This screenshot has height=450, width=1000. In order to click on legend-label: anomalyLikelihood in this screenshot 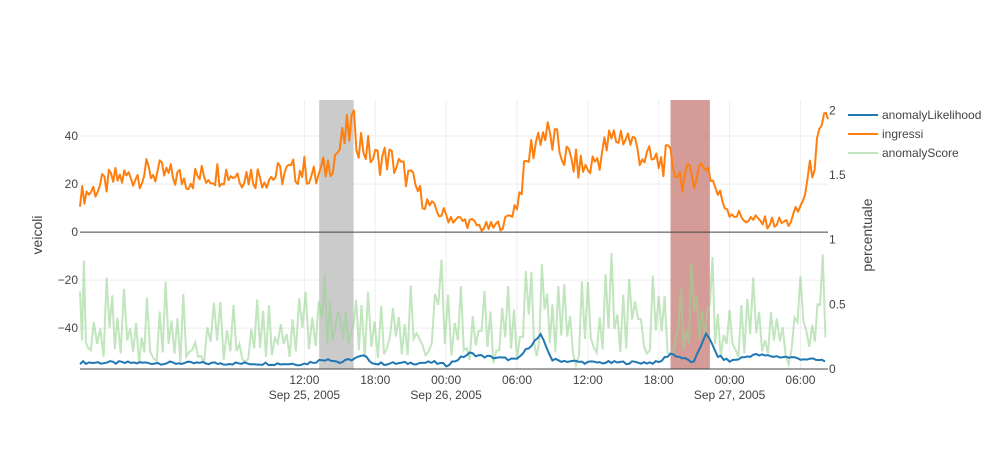, I will do `click(931, 115)`.